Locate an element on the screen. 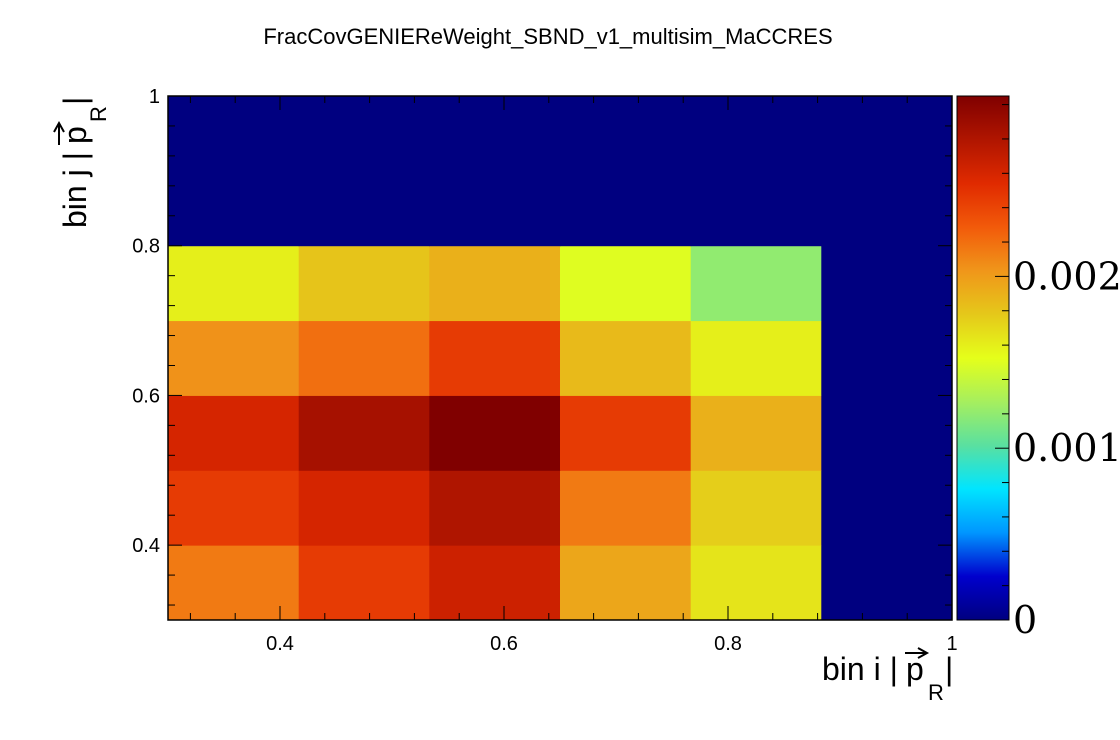 The image size is (1120, 740). colorbar-tick-label: 0.001 is located at coordinates (1066, 448).